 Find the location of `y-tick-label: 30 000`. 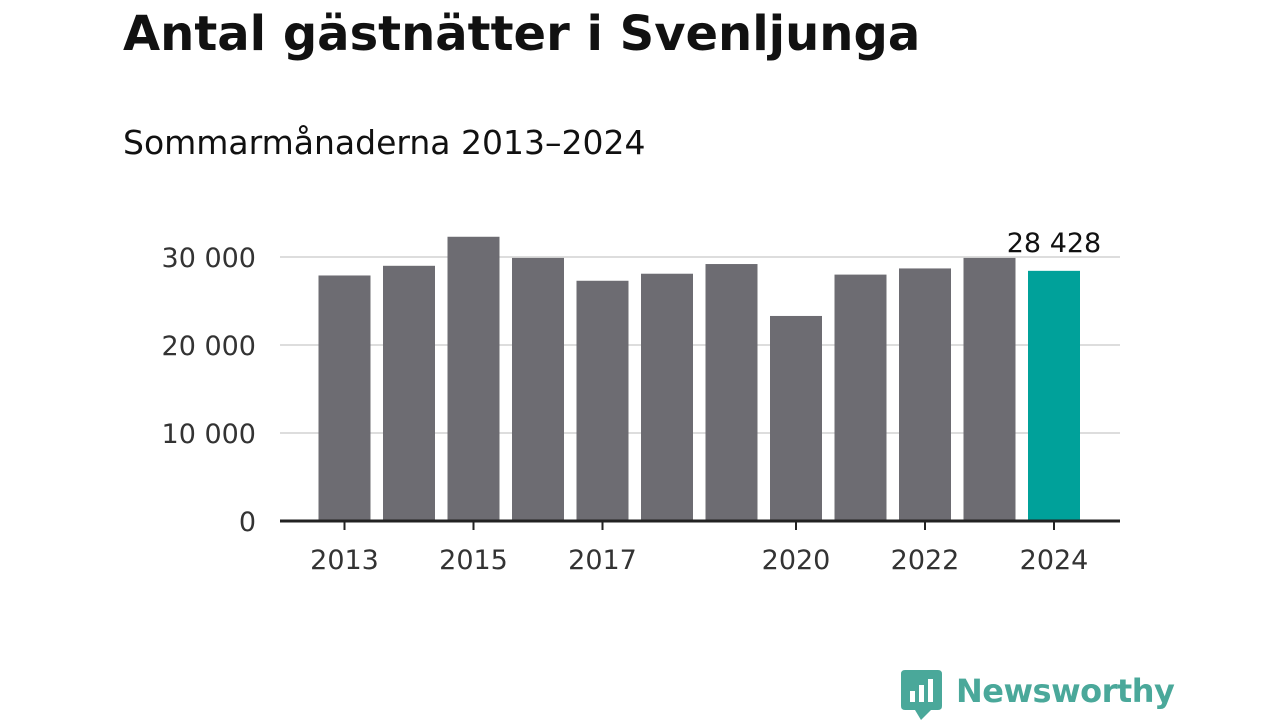

y-tick-label: 30 000 is located at coordinates (209, 258).